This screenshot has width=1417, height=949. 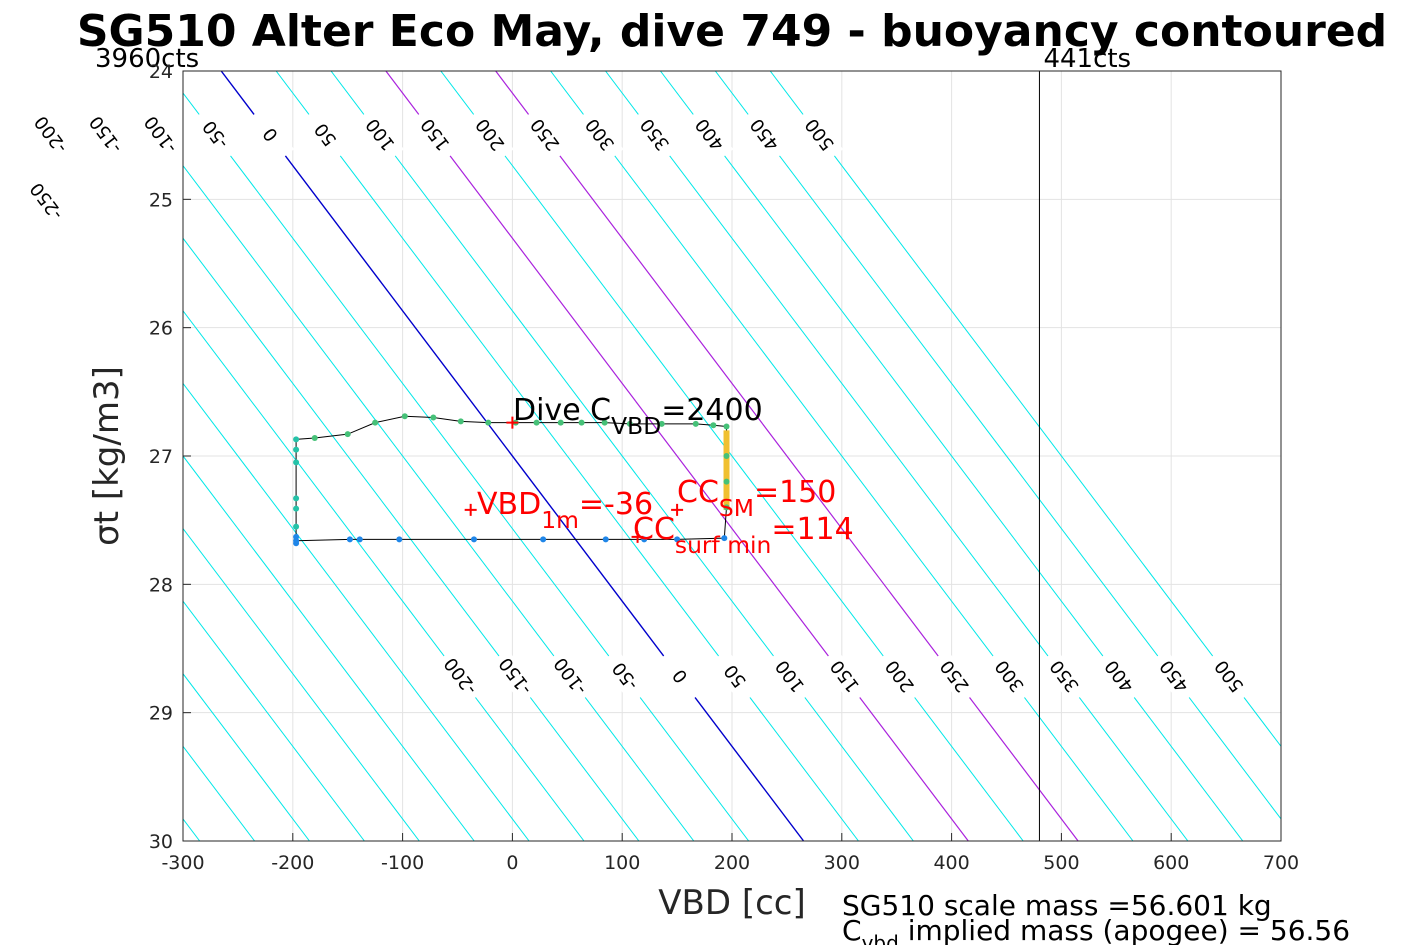 What do you see at coordinates (1096, 929) in the screenshot?
I see `footer-implied-mass: Cvbd implied mass (apogee) = 56.56` at bounding box center [1096, 929].